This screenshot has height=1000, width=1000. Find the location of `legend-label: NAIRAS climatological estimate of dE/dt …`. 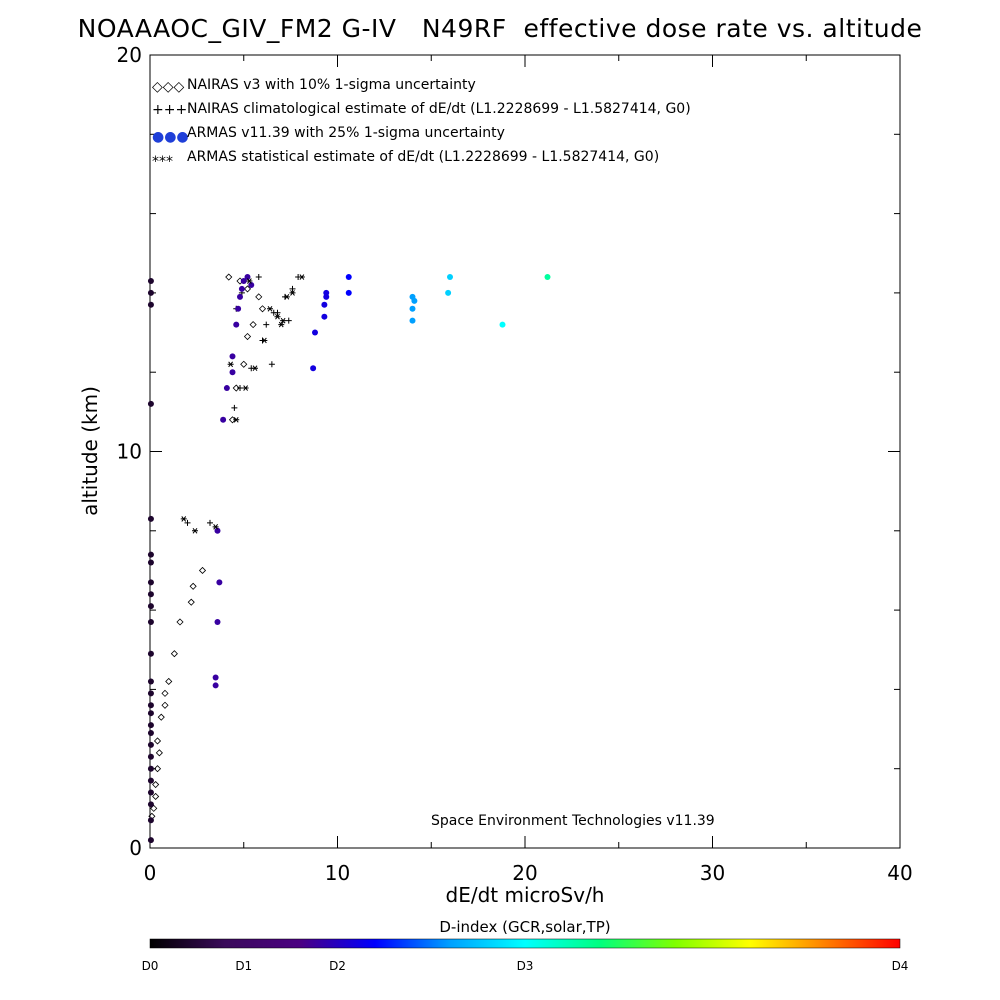

legend-label: NAIRAS climatological estimate of dE/dt … is located at coordinates (439, 109).